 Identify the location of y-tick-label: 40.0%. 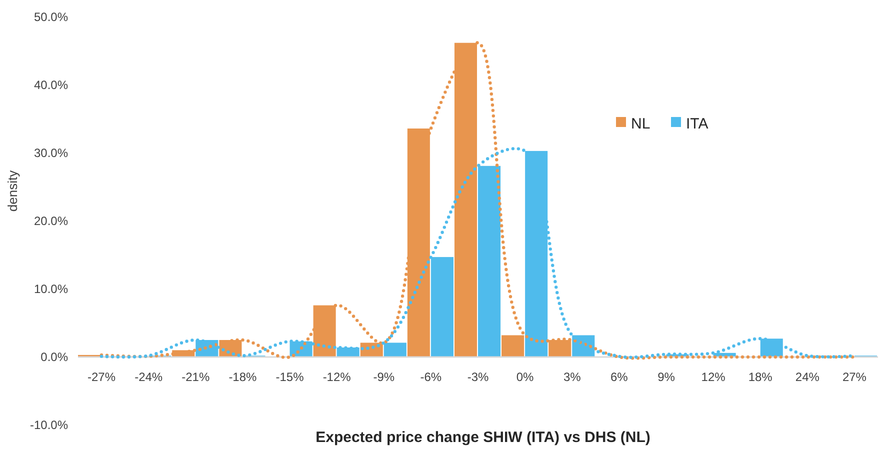
(51, 85).